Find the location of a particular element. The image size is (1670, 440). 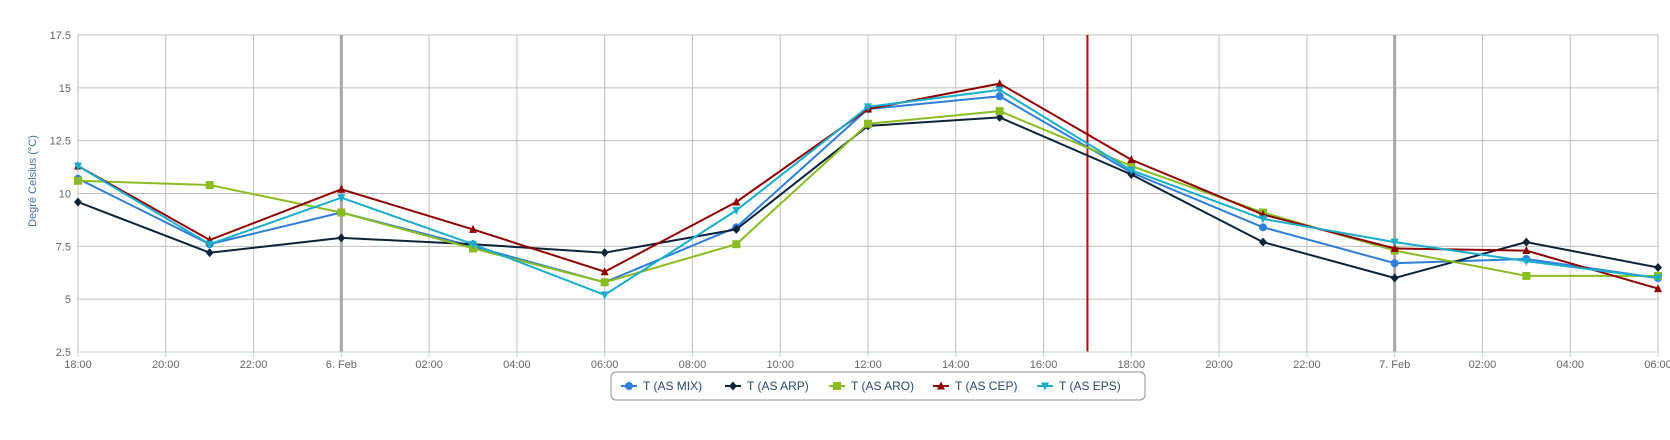

y-axis-label: Degré Celsius (°C) is located at coordinates (33, 181).